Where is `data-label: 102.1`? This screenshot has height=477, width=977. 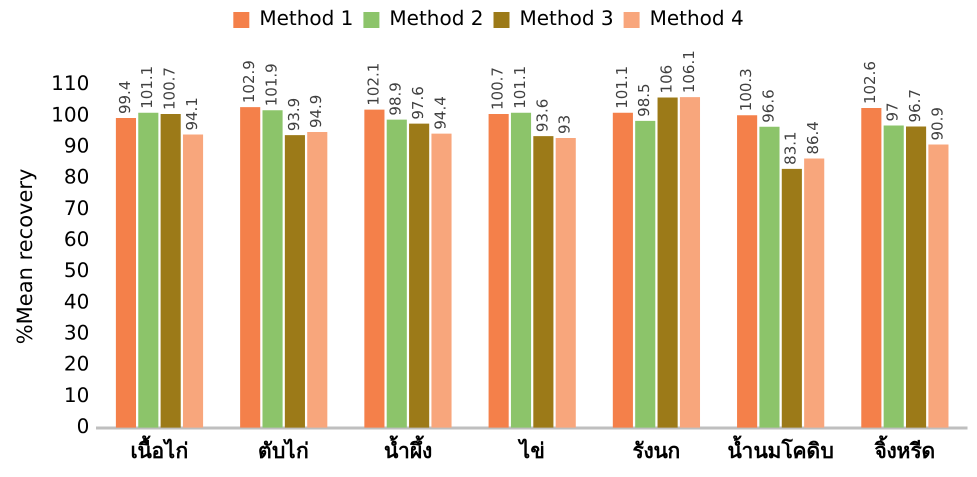
data-label: 102.1 is located at coordinates (373, 84).